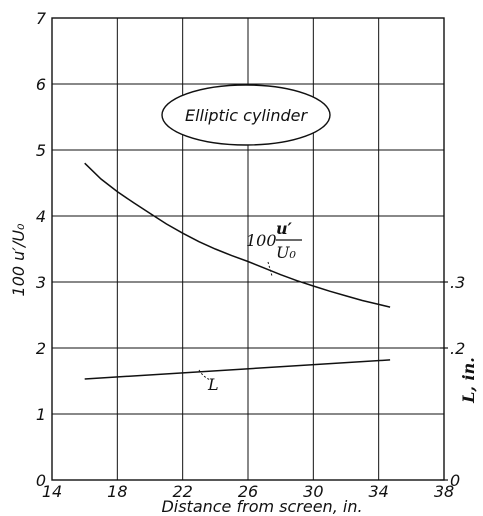 Image resolution: width=483 pixels, height=516 pixels. I want to click on x-tick-5: 34, so click(378, 491).